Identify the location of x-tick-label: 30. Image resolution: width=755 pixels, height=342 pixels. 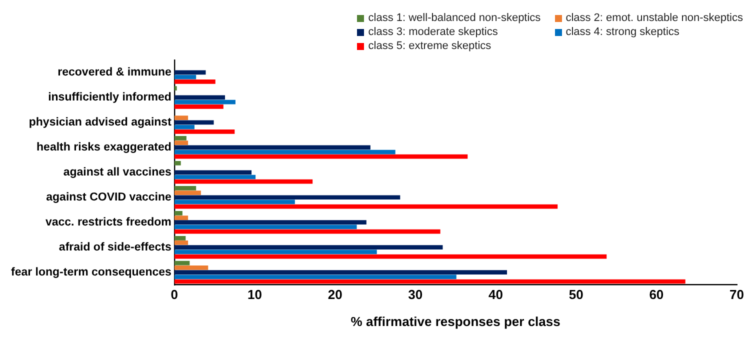
(415, 294).